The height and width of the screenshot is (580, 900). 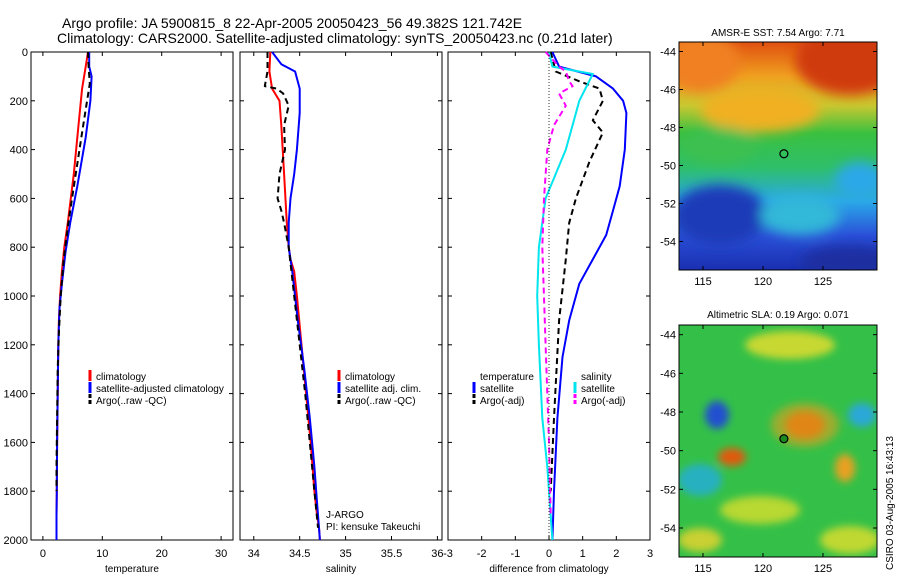 I want to click on legend-group-temperature: temperature, so click(x=507, y=377).